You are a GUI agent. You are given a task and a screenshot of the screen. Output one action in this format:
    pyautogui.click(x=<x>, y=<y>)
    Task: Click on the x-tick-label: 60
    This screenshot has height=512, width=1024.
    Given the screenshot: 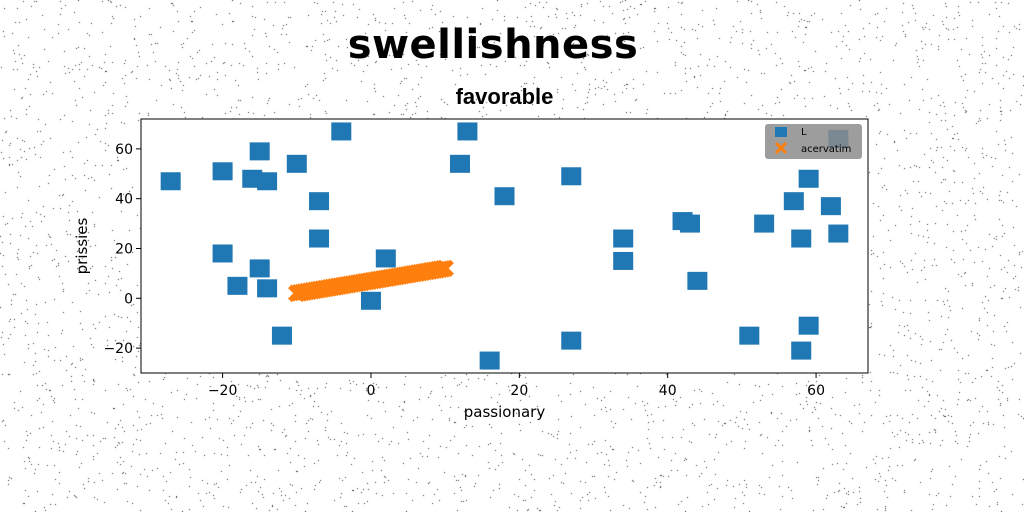 What is the action you would take?
    pyautogui.click(x=816, y=391)
    